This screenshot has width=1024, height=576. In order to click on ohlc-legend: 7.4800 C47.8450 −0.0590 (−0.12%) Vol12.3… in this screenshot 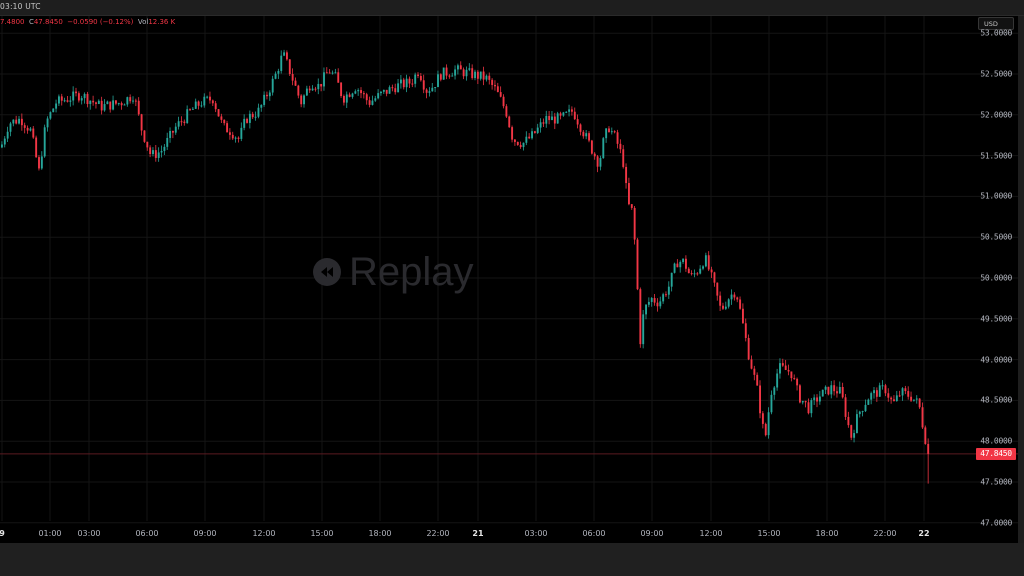, I will do `click(87, 22)`.